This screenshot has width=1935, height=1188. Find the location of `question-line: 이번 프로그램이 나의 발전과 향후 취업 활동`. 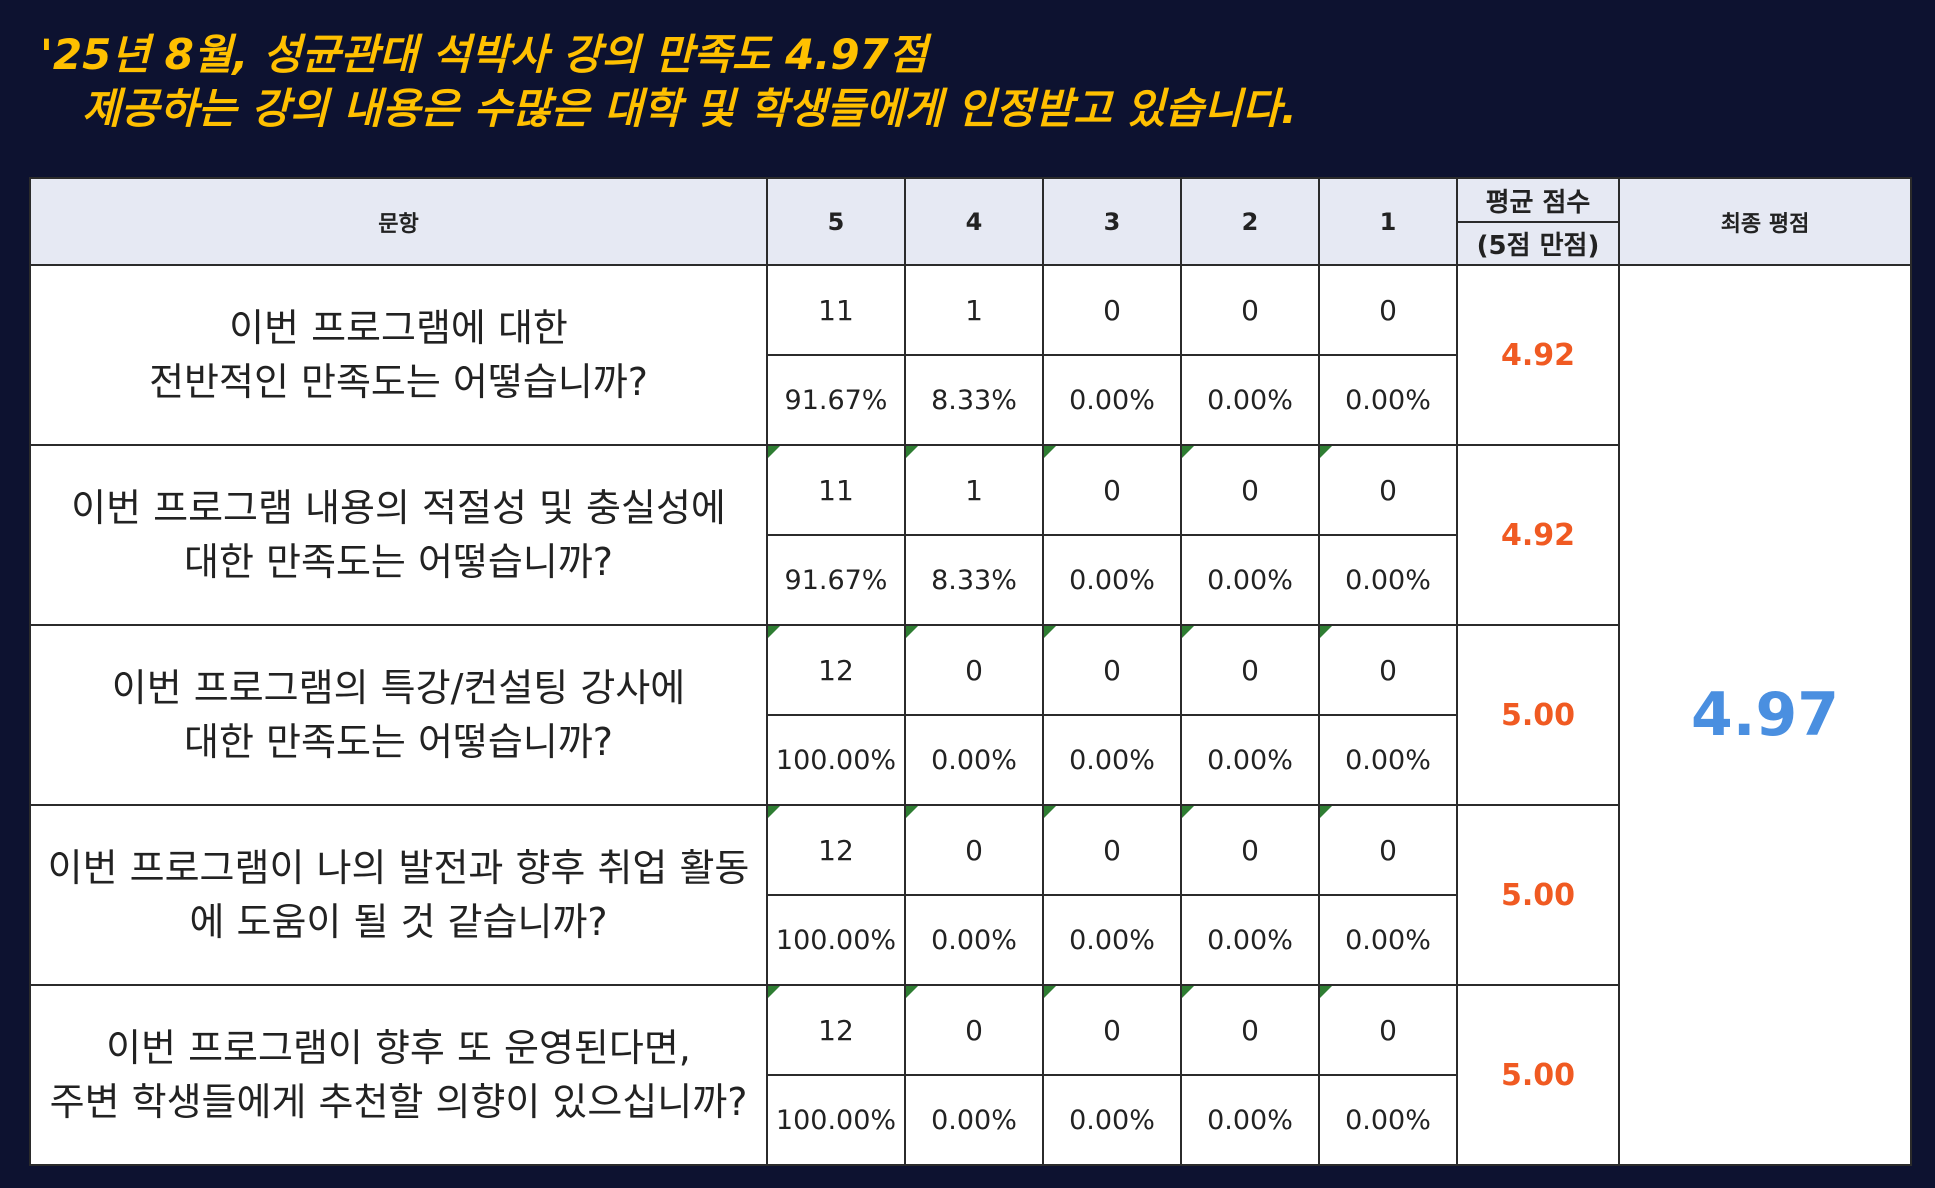

question-line: 이번 프로그램이 나의 발전과 향후 취업 활동 is located at coordinates (398, 868).